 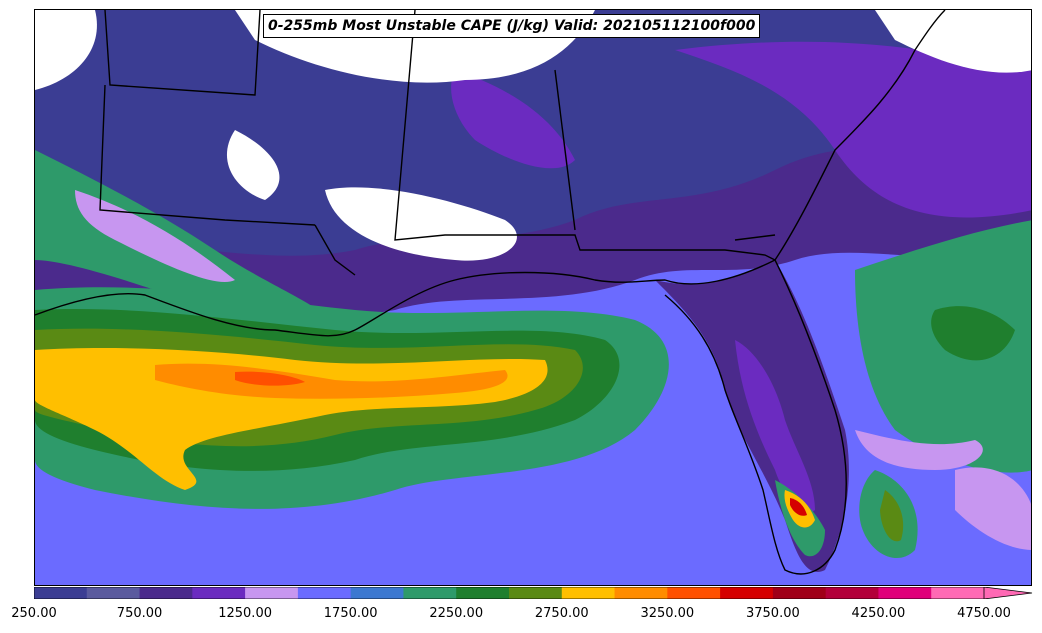 I want to click on colorbar, so click(x=533, y=593).